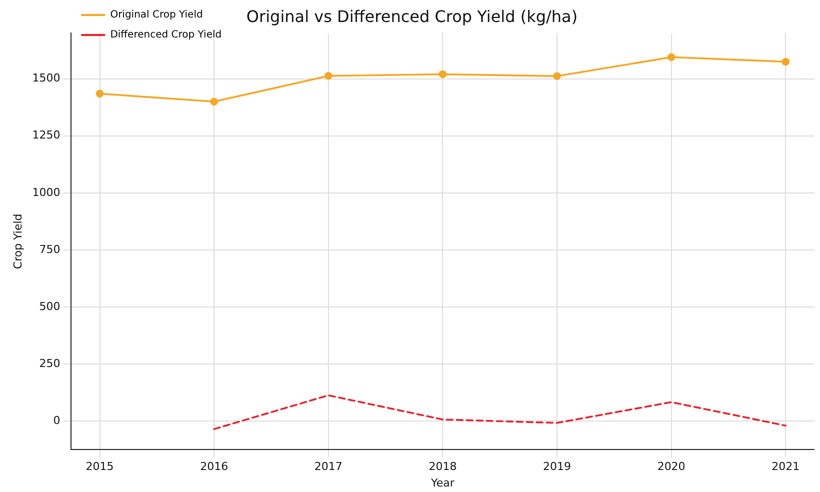 The height and width of the screenshot is (492, 820). Describe the element at coordinates (56, 420) in the screenshot. I see `y-tick-label: 0` at that location.